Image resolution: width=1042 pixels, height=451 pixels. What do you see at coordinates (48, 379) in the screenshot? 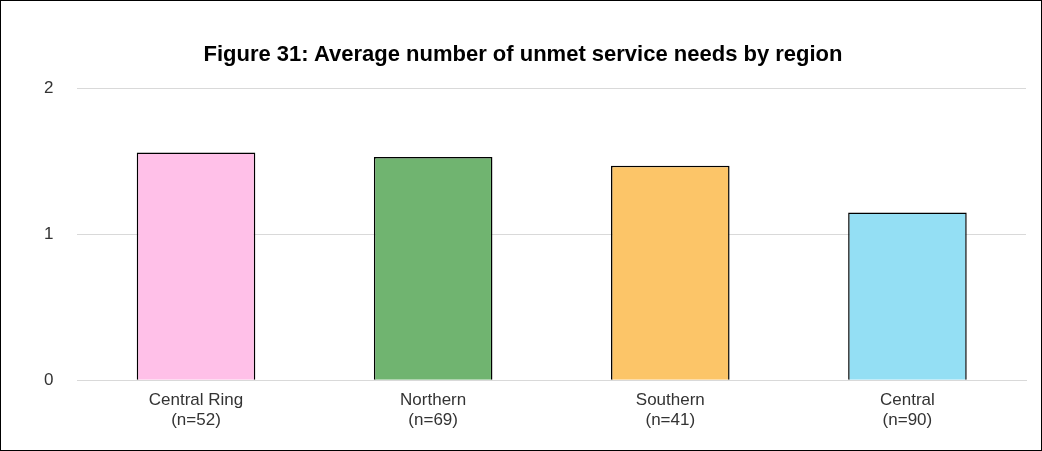
I see `y-tick-label: 0` at bounding box center [48, 379].